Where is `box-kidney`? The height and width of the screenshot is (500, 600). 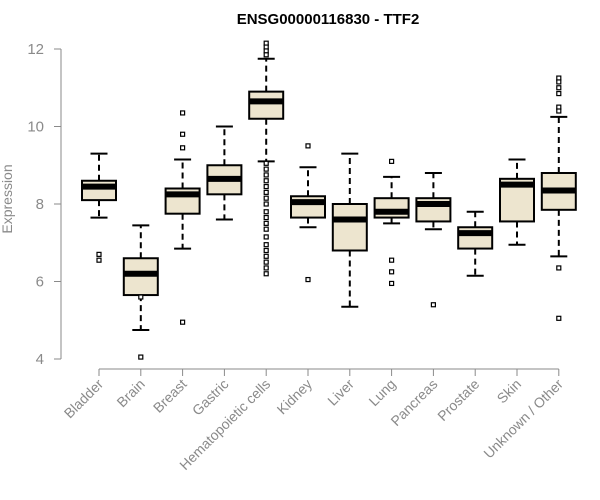 box-kidney is located at coordinates (308, 213).